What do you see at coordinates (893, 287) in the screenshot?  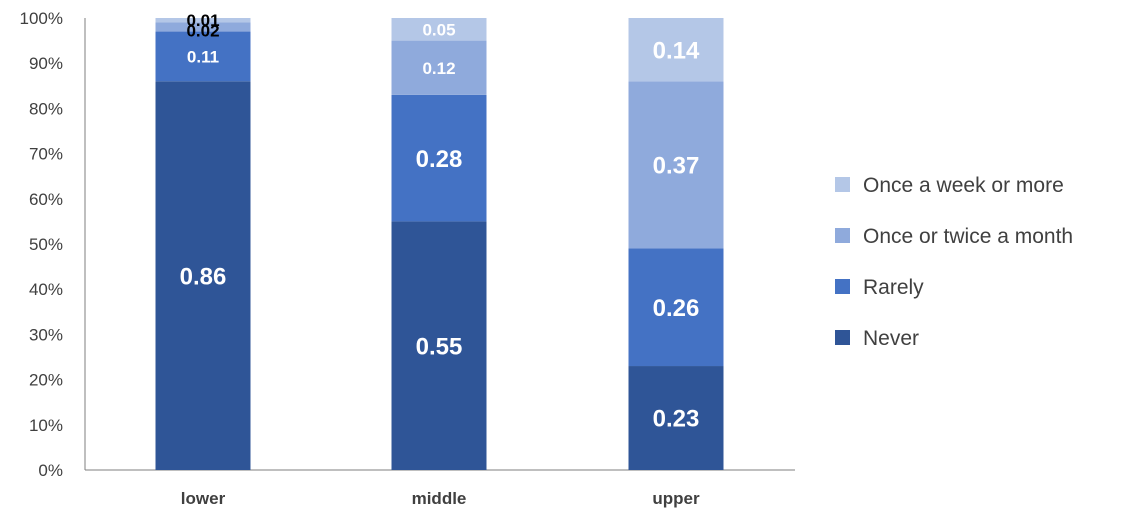 I see `legend-label: Rarely` at bounding box center [893, 287].